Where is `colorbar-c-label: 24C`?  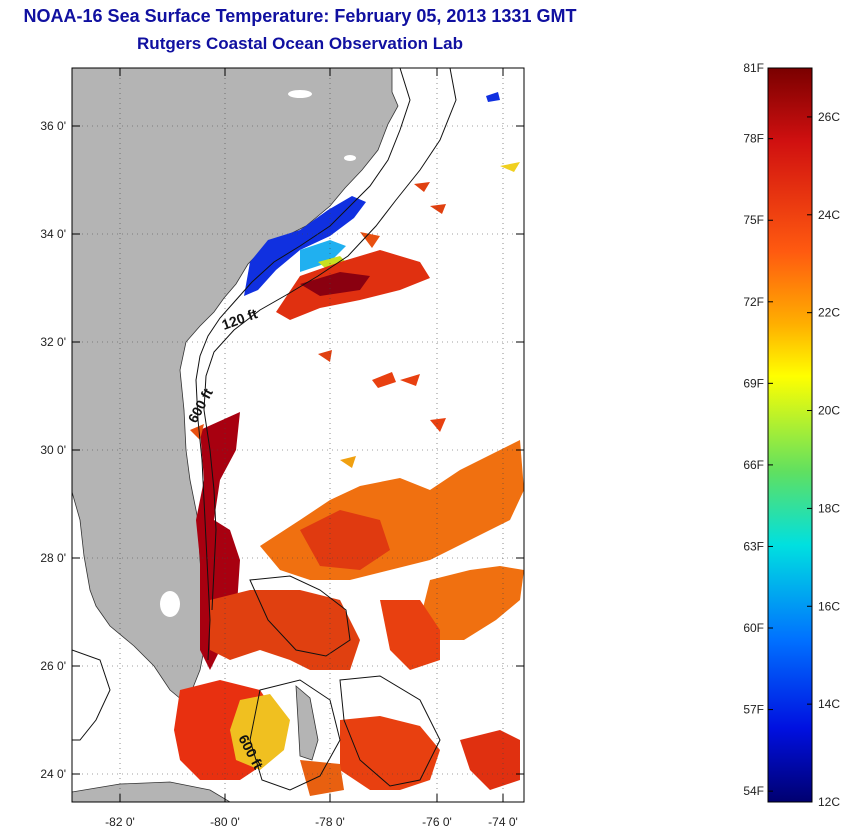
colorbar-c-label: 24C is located at coordinates (829, 215).